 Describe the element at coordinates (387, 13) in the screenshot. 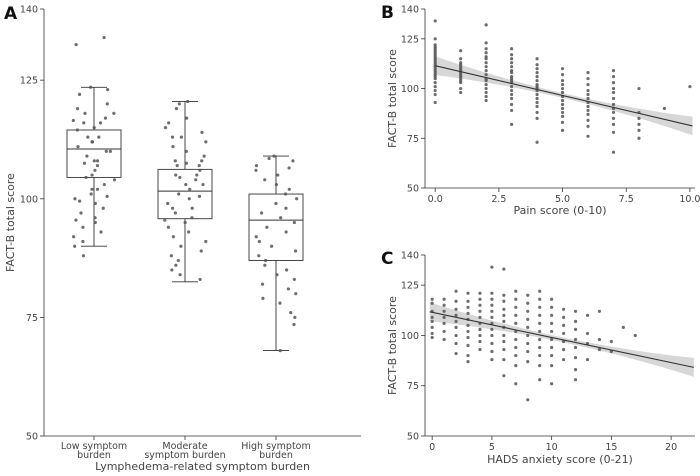

I see `panel-letter-b: B` at that location.